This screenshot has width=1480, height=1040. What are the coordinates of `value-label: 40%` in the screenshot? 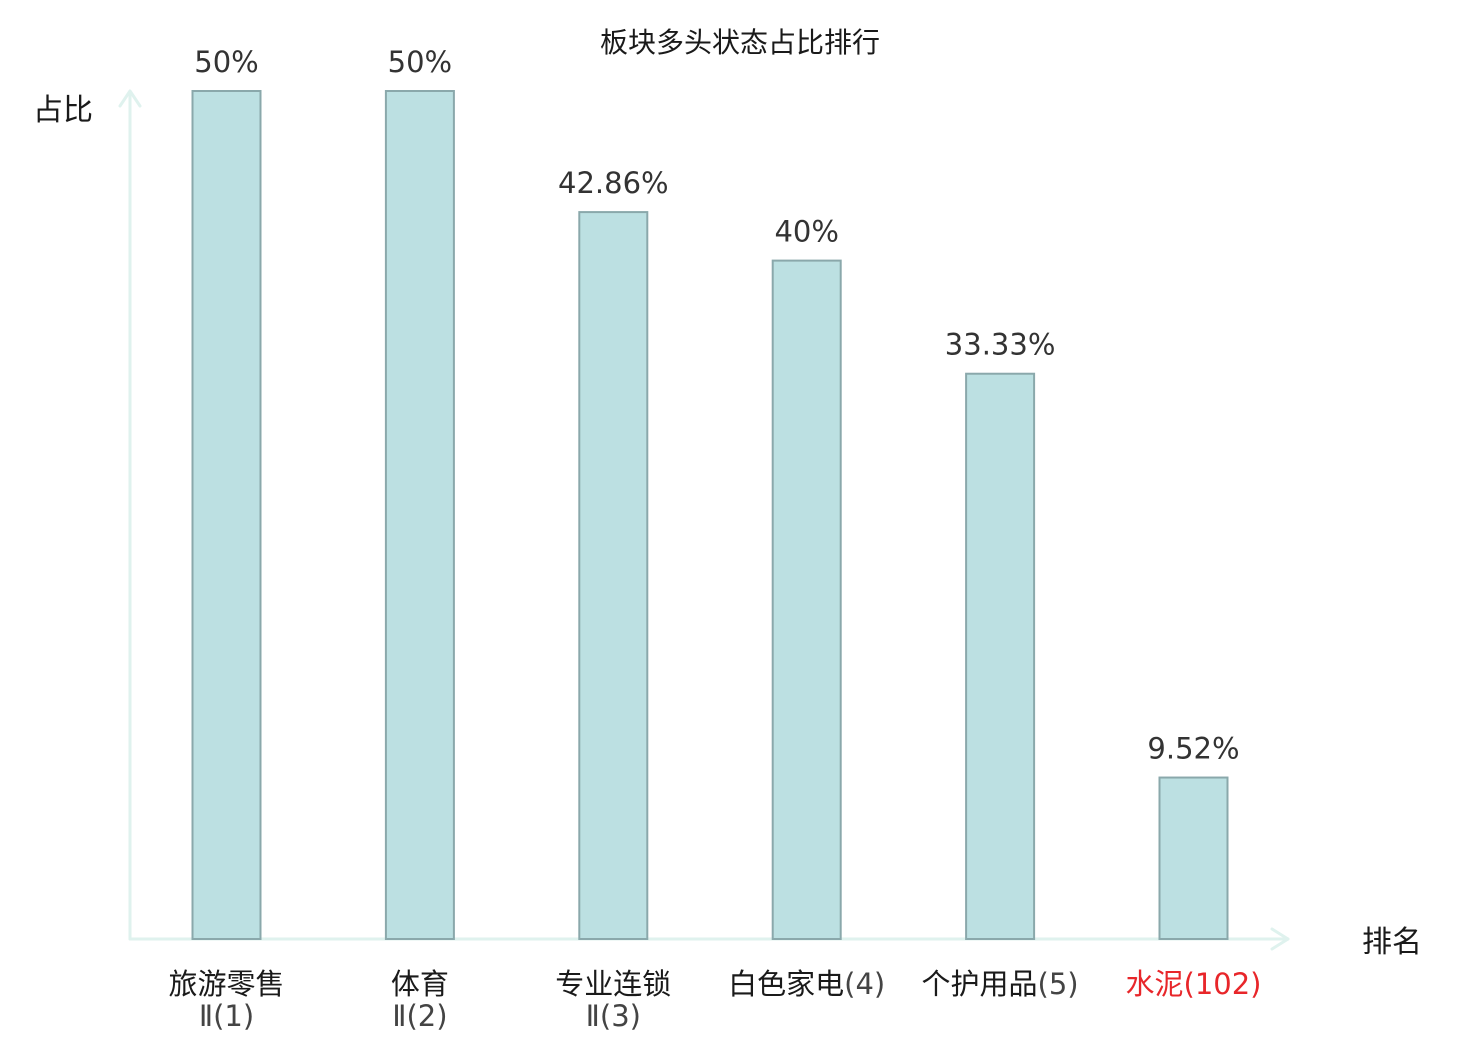 It's located at (806, 232).